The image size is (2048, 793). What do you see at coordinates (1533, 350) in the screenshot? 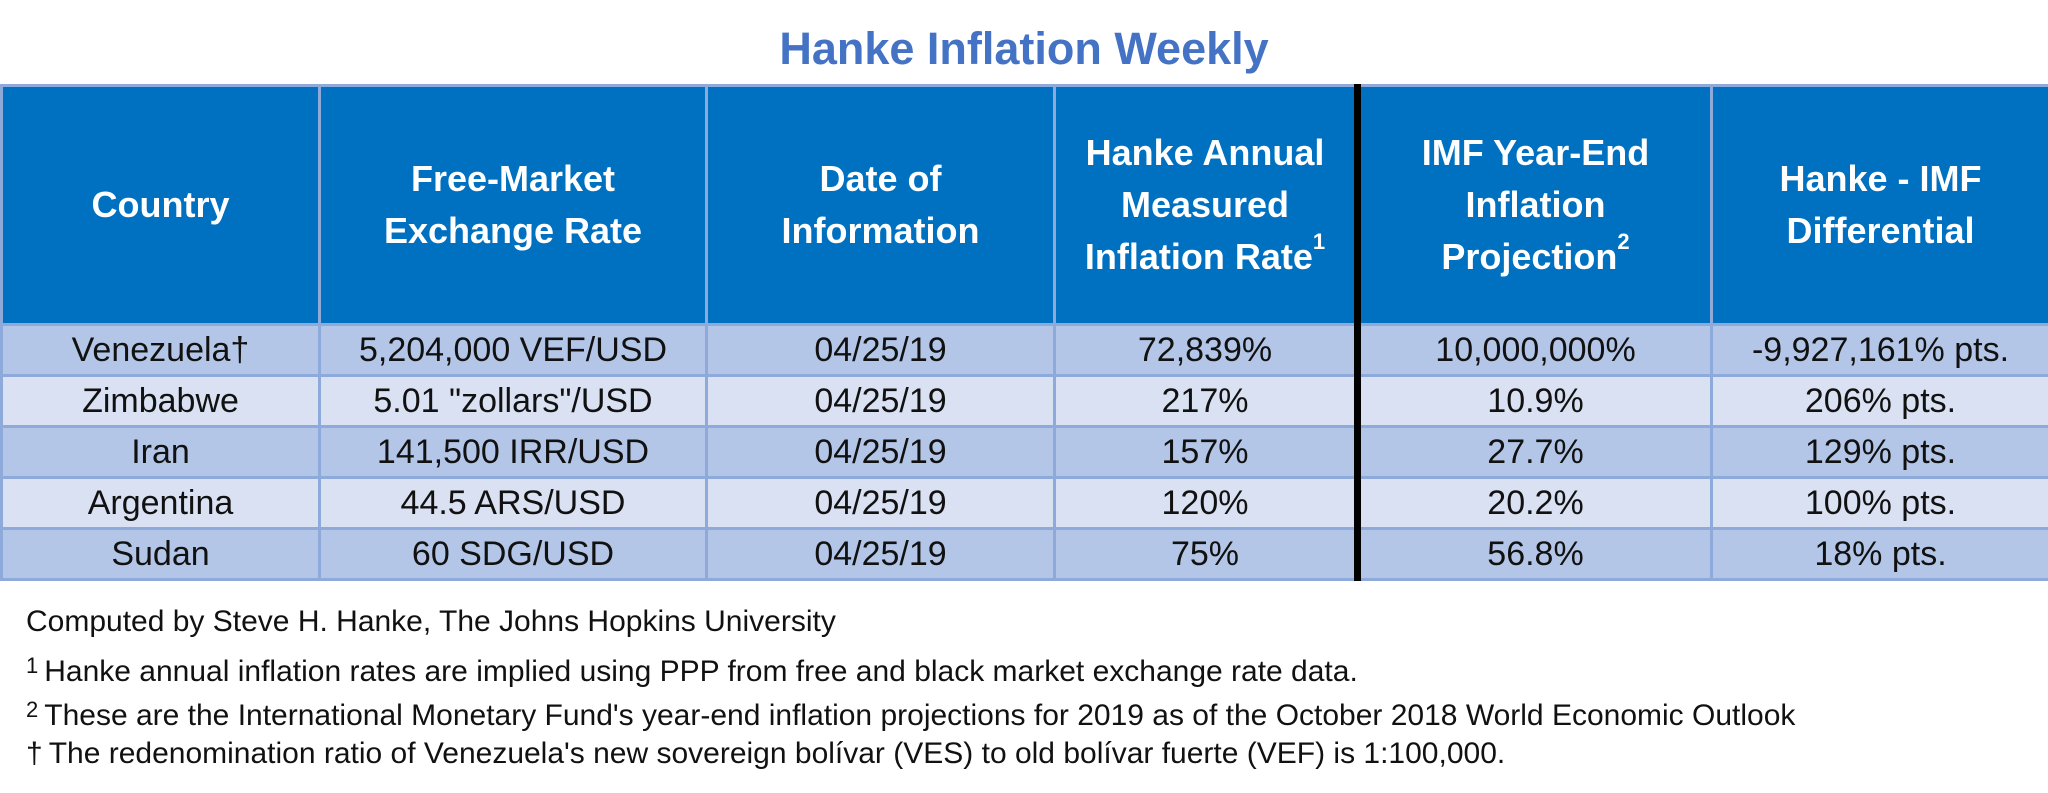
I see `cell-imf-projection: 10,000,000%` at bounding box center [1533, 350].